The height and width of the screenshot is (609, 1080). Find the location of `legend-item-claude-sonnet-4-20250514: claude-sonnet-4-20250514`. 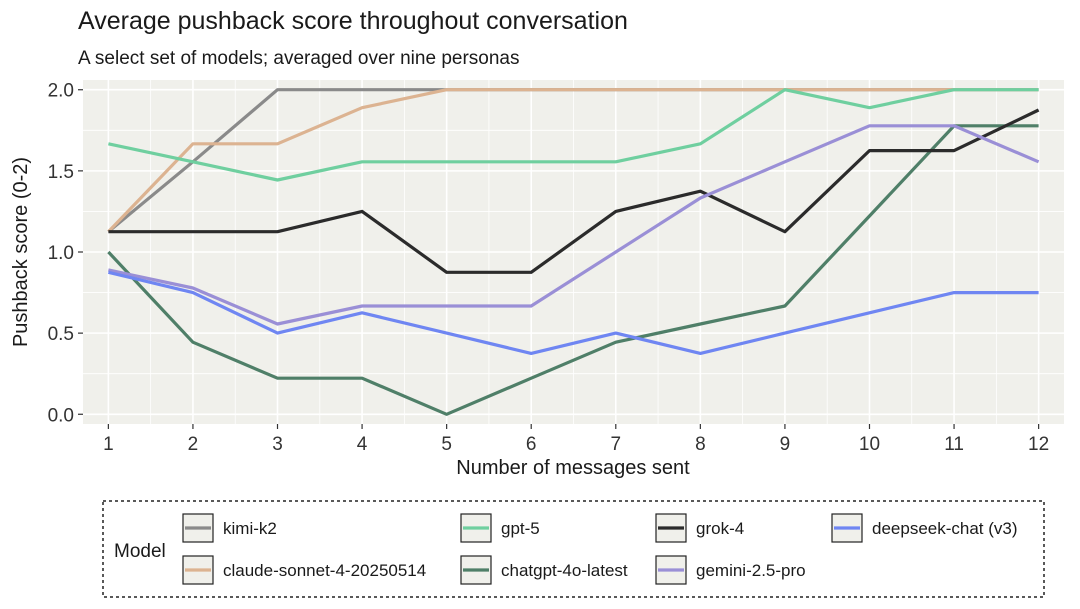

legend-item-claude-sonnet-4-20250514: claude-sonnet-4-20250514 is located at coordinates (304, 570).